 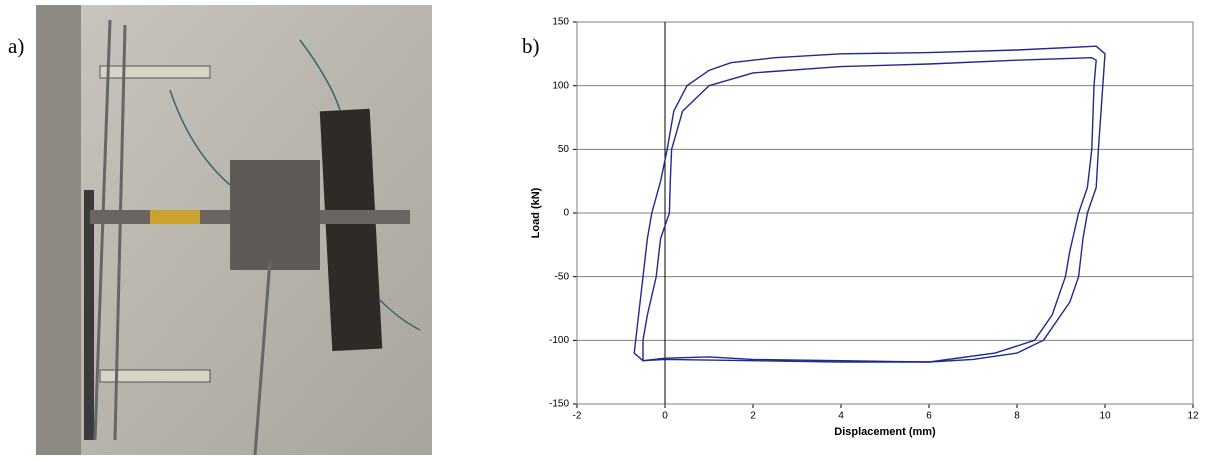 I want to click on x-tick-label: 0, so click(x=665, y=416).